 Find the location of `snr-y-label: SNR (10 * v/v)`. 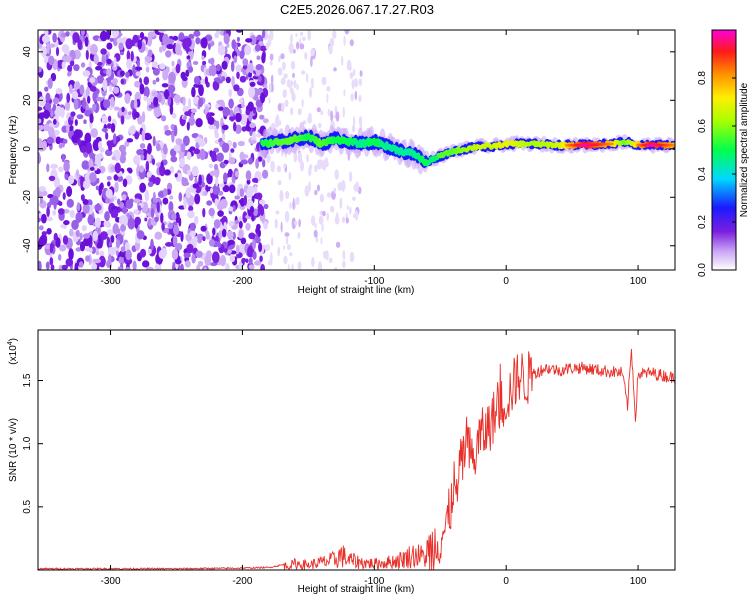

snr-y-label: SNR (10 * v/v) is located at coordinates (13, 450).